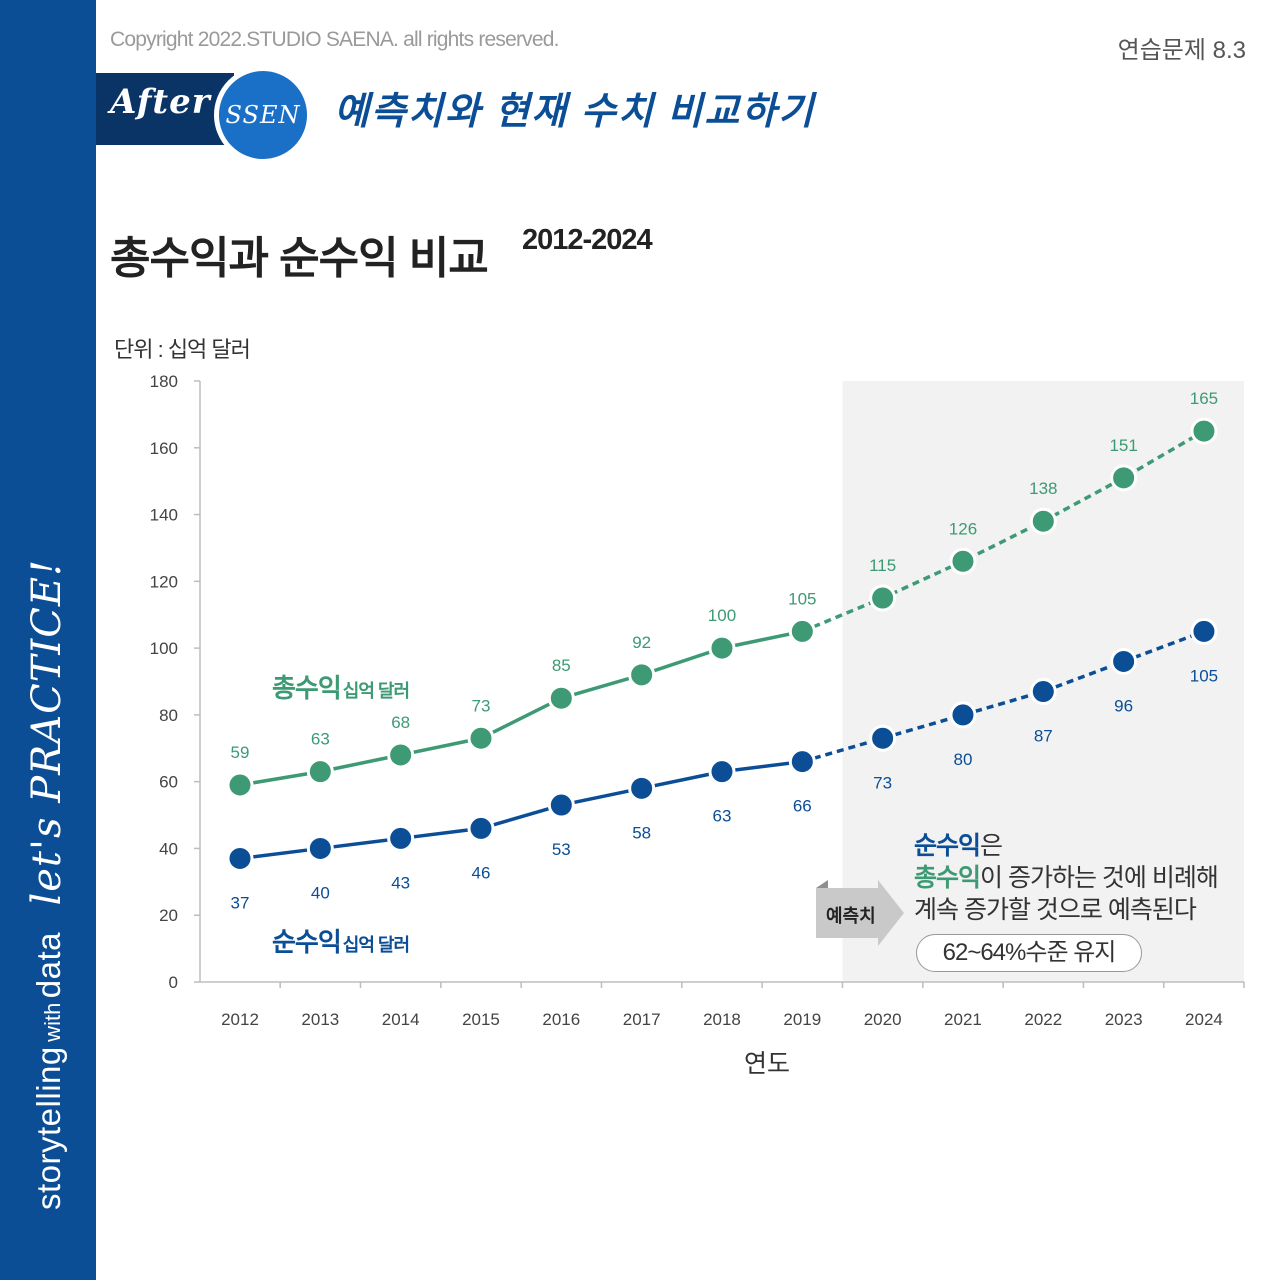  What do you see at coordinates (521, 708) in the screenshot?
I see `series-line-gross-actual` at bounding box center [521, 708].